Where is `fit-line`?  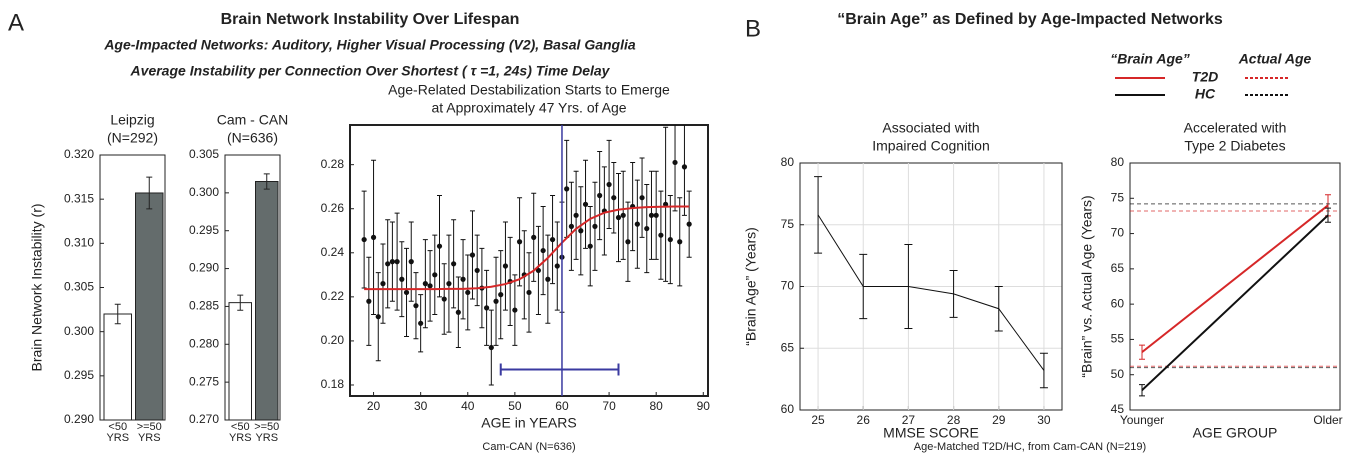 fit-line is located at coordinates (527, 248).